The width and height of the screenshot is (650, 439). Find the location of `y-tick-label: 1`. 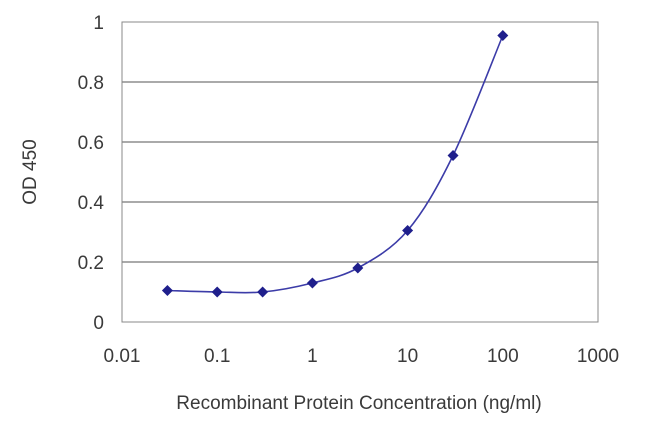

y-tick-label: 1 is located at coordinates (98, 23).